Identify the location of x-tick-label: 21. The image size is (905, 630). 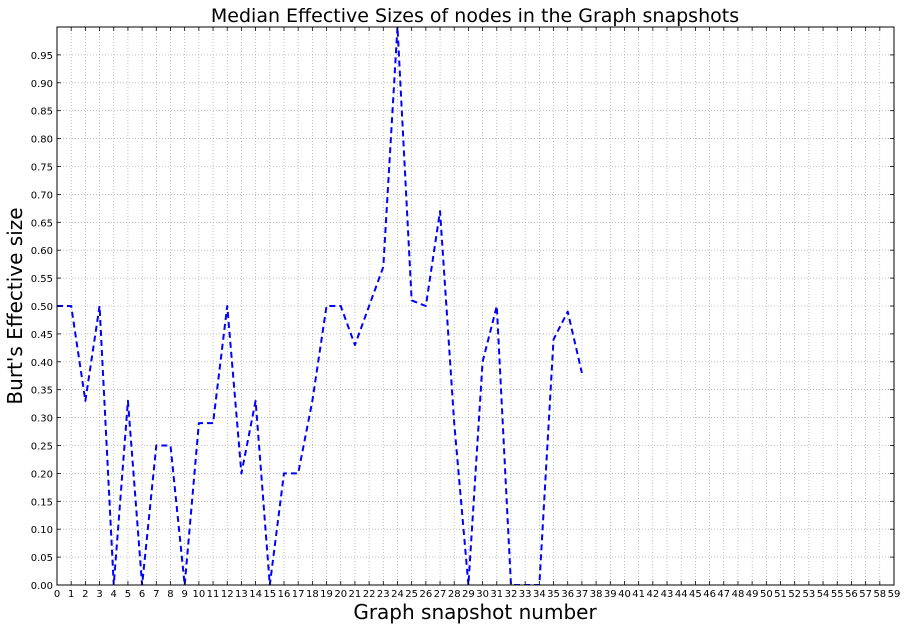
(355, 594).